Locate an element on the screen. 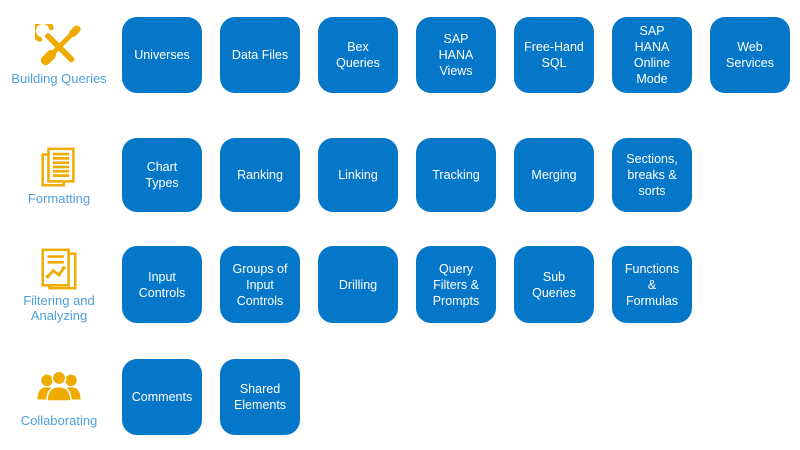 The width and height of the screenshot is (800, 450). tile-data-files: Data Files is located at coordinates (260, 55).